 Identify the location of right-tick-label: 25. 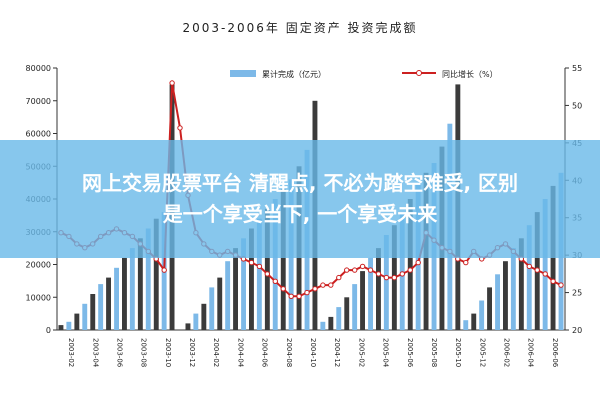
(577, 293).